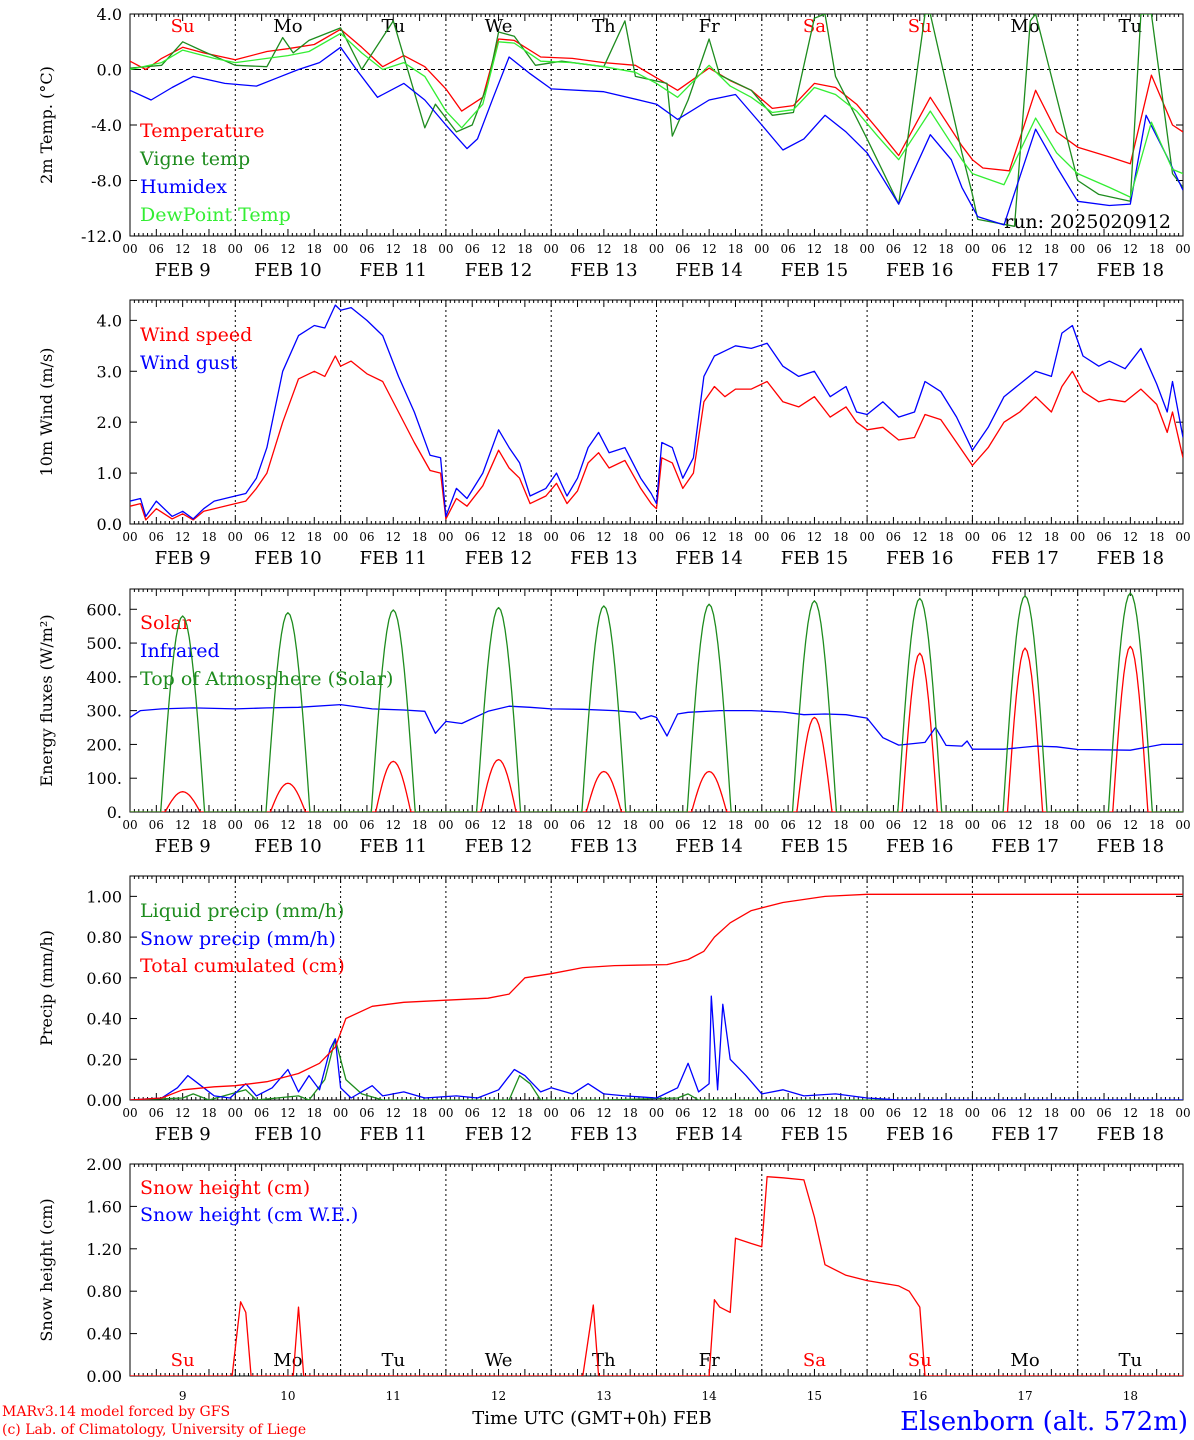 Image resolution: width=1194 pixels, height=1440 pixels. I want to click on legend-entry: Snow precip (mm/h), so click(238, 939).